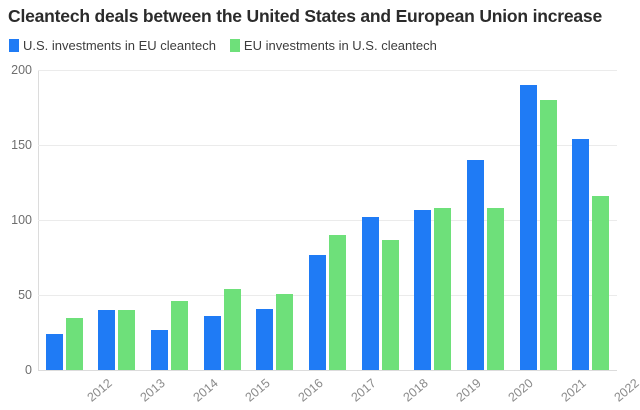 The height and width of the screenshot is (410, 640). Describe the element at coordinates (573, 390) in the screenshot. I see `x-axis-tick-label: 2021` at that location.